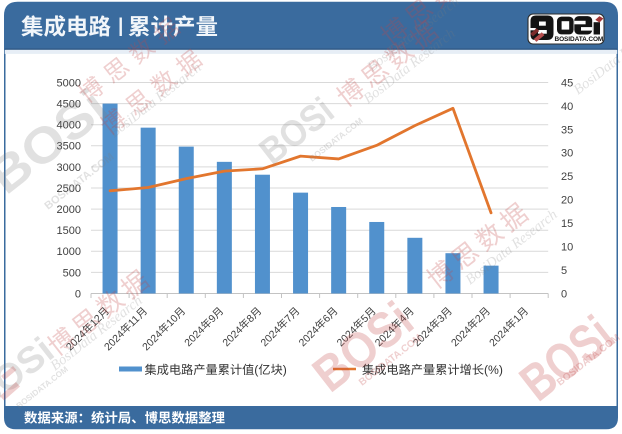 Image resolution: width=622 pixels, height=434 pixels. I want to click on svg-text: 30, so click(567, 154).